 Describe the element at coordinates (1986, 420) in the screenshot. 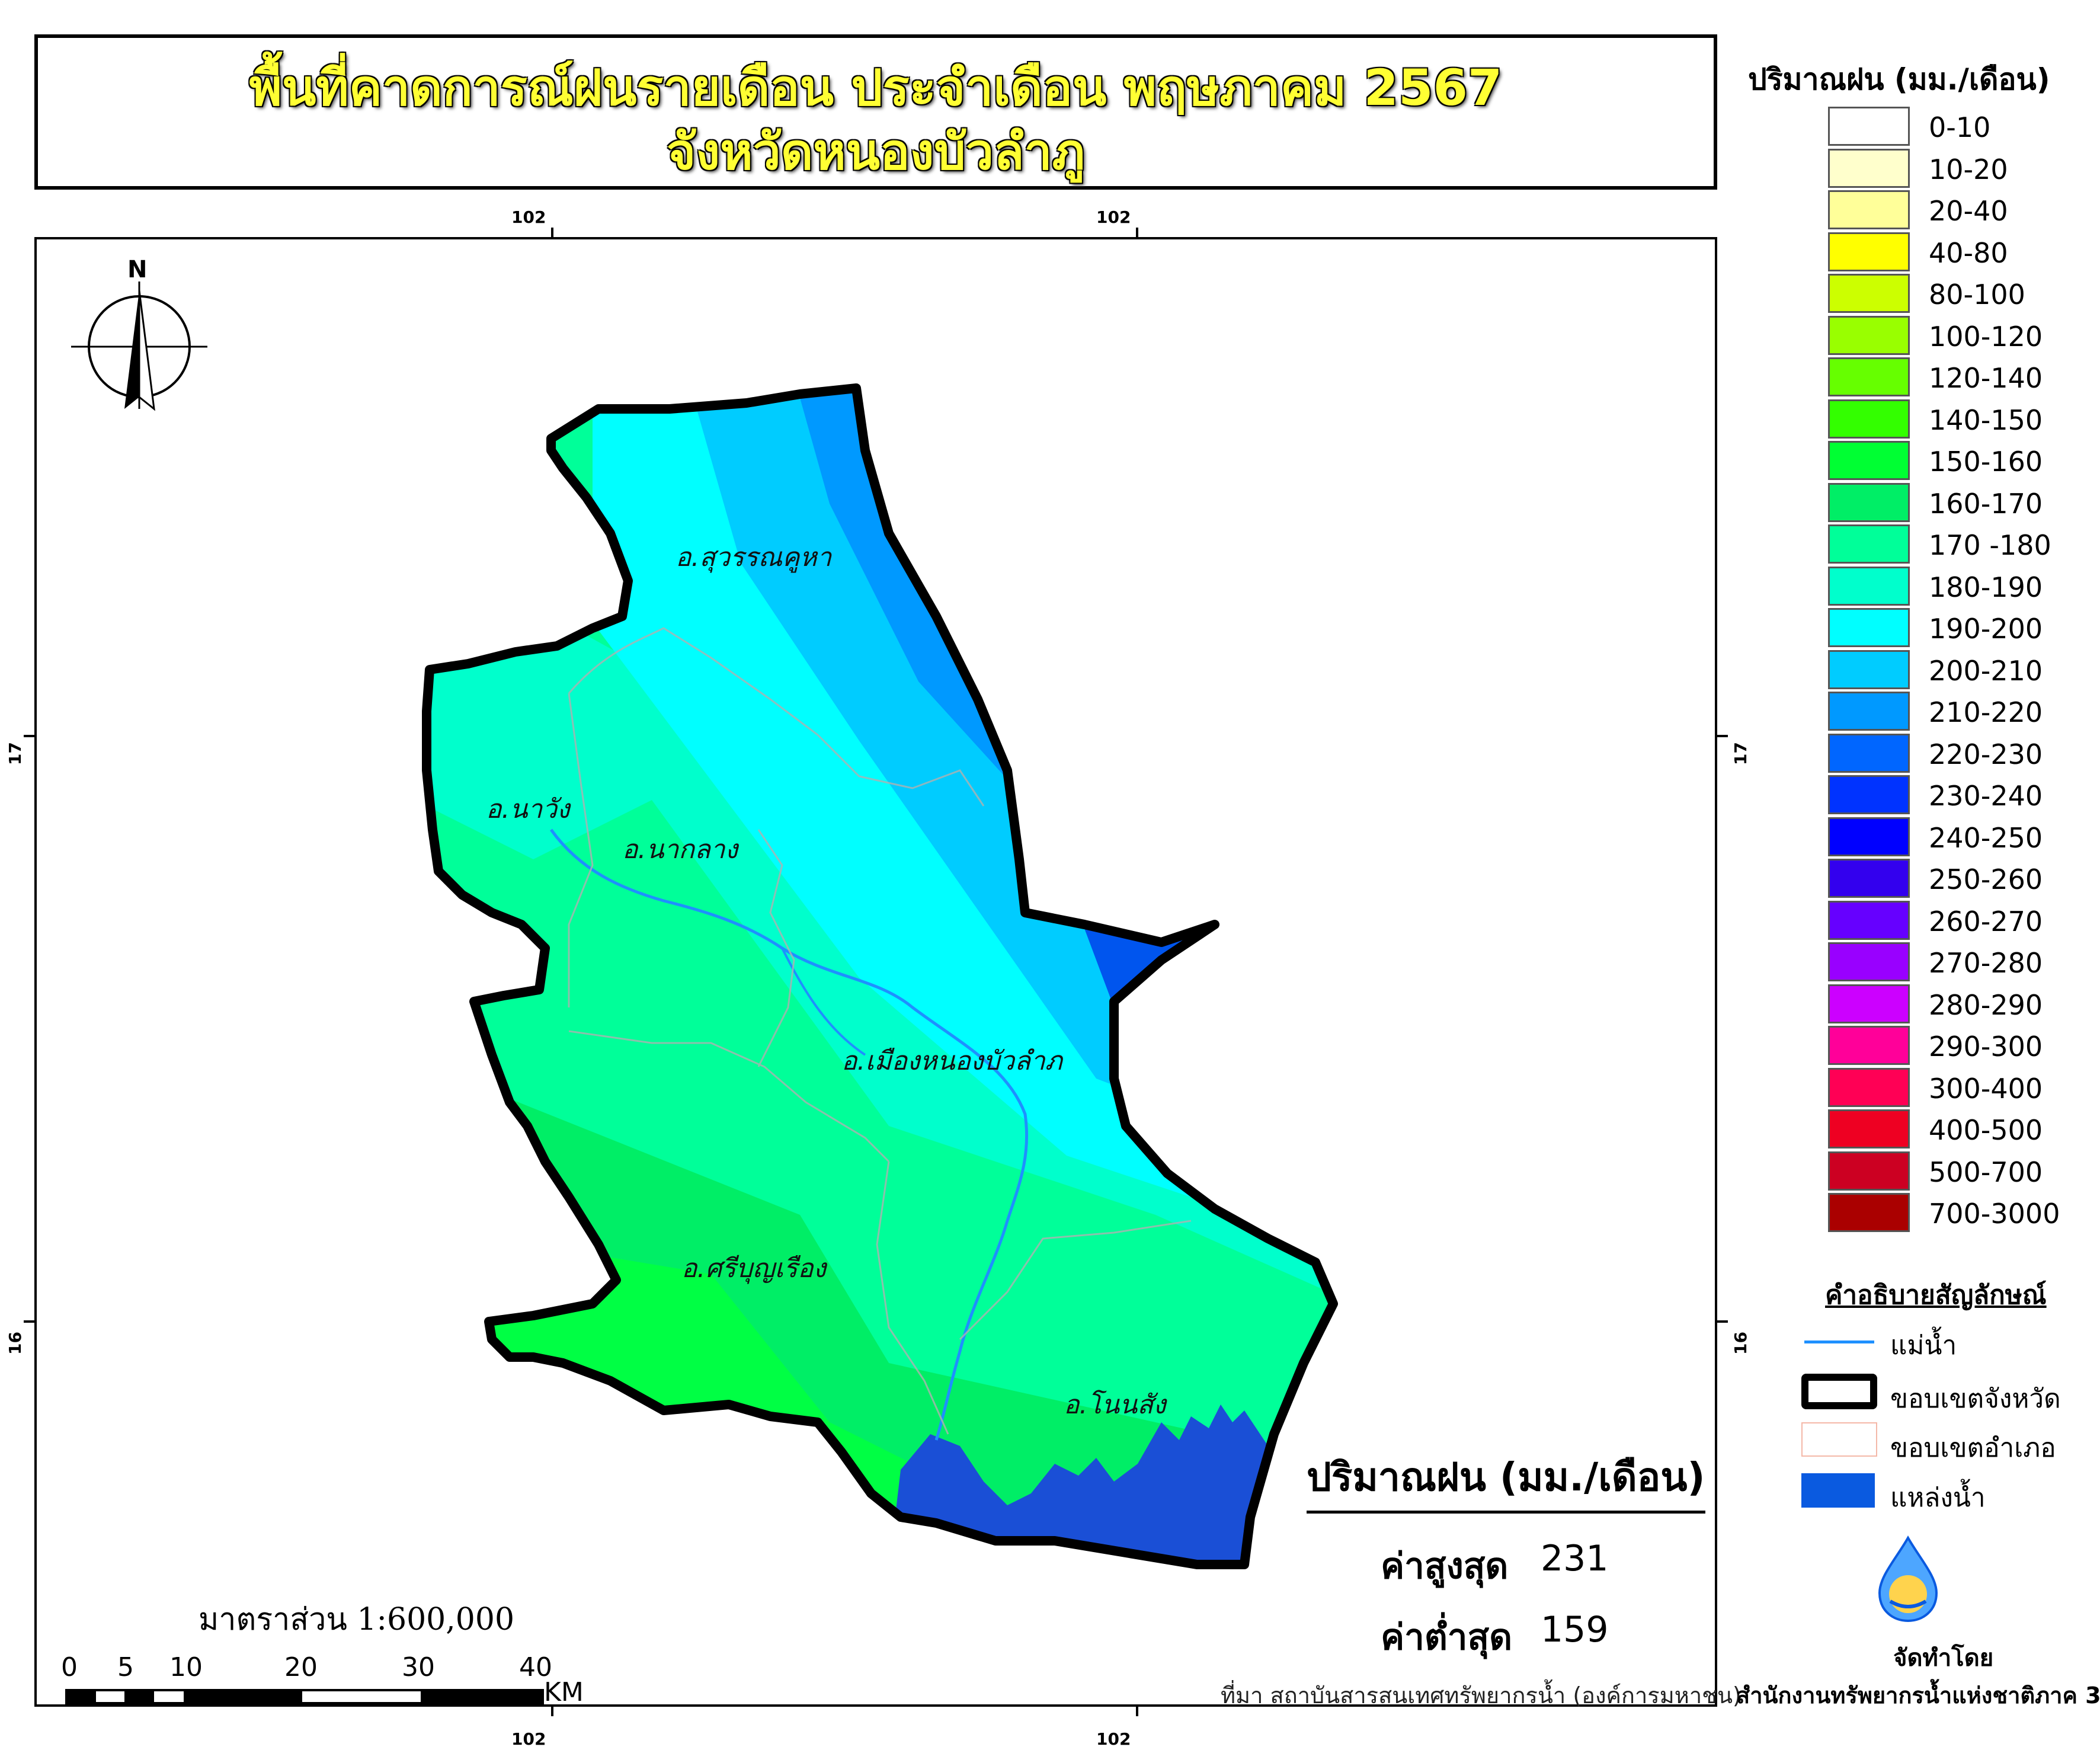

I see `legend-label: 140-150` at that location.